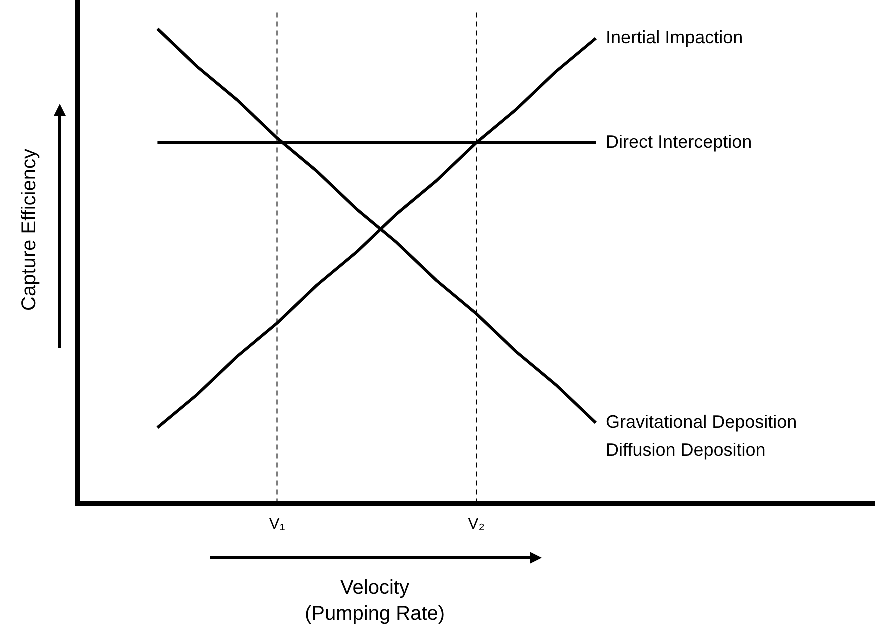  Describe the element at coordinates (702, 436) in the screenshot. I see `series-label: Gravitational Deposition Diffusion Deposition` at that location.